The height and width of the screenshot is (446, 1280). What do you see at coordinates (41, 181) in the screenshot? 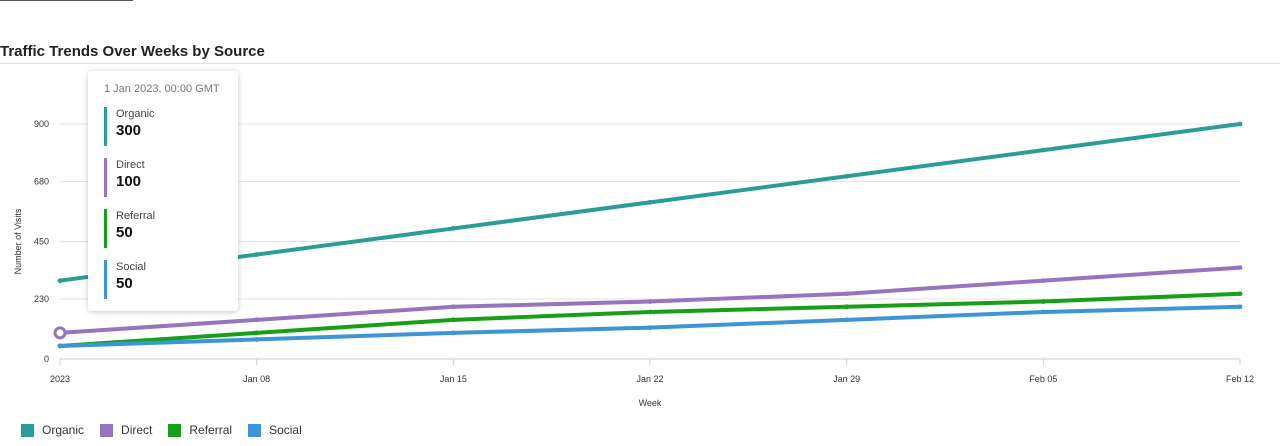
I see `y-tick-label: 680` at bounding box center [41, 181].